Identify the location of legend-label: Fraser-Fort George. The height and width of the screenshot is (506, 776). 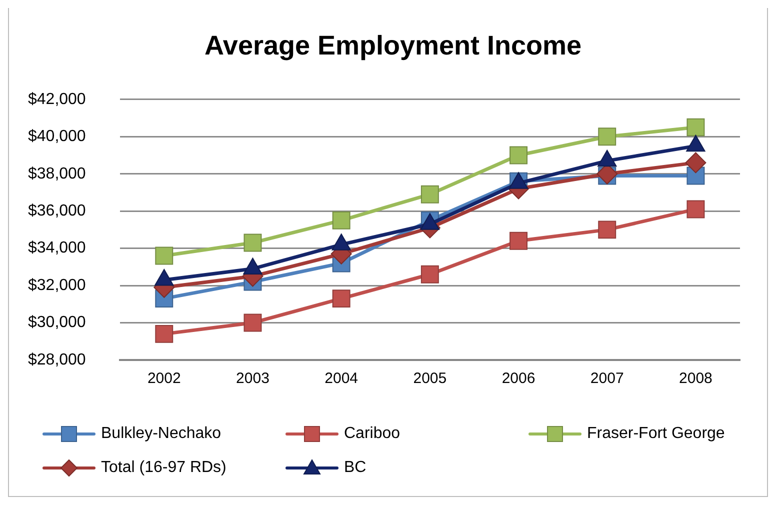
(656, 434).